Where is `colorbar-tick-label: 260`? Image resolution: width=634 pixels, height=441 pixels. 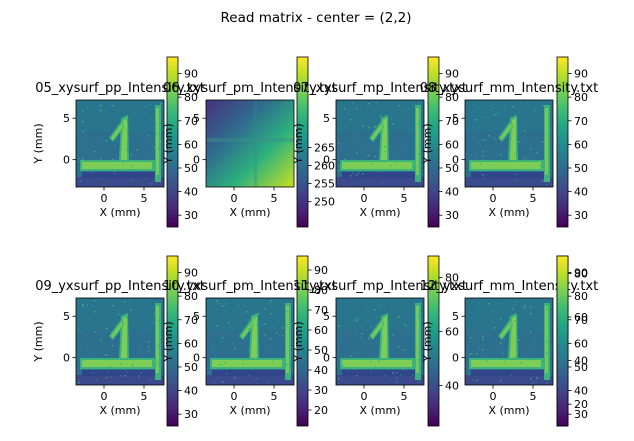
colorbar-tick-label: 260 is located at coordinates (324, 166).